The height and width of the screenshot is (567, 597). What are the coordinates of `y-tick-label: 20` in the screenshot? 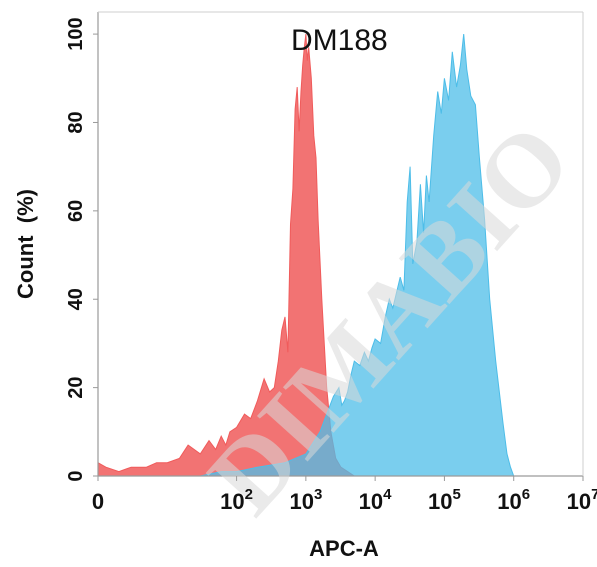 It's located at (76, 387).